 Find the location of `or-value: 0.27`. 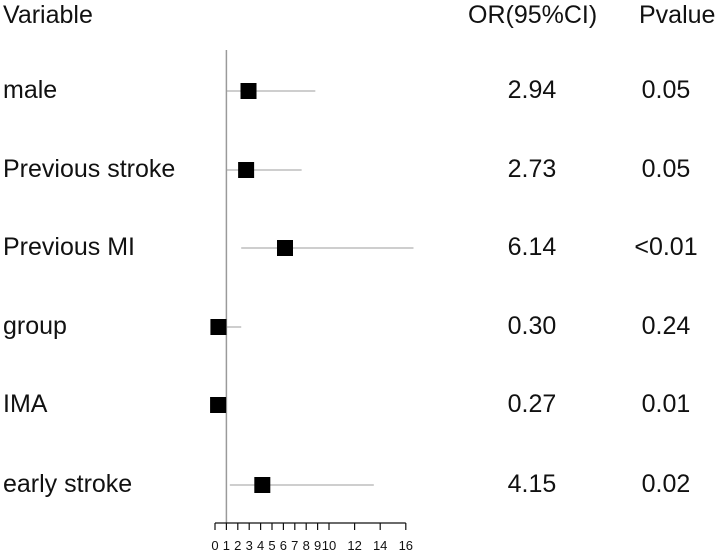

or-value: 0.27 is located at coordinates (532, 404).